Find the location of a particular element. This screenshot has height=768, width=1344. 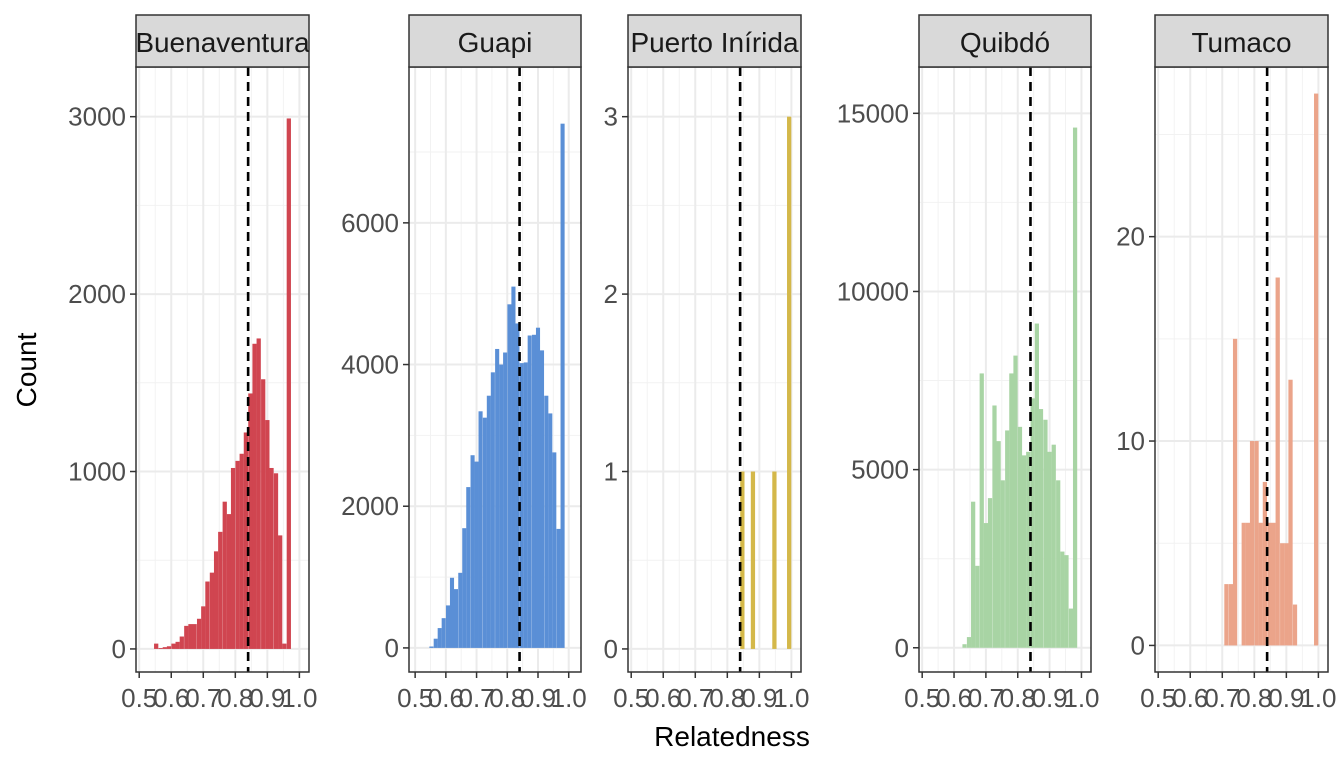

y-tick-label: 3 is located at coordinates (611, 117).